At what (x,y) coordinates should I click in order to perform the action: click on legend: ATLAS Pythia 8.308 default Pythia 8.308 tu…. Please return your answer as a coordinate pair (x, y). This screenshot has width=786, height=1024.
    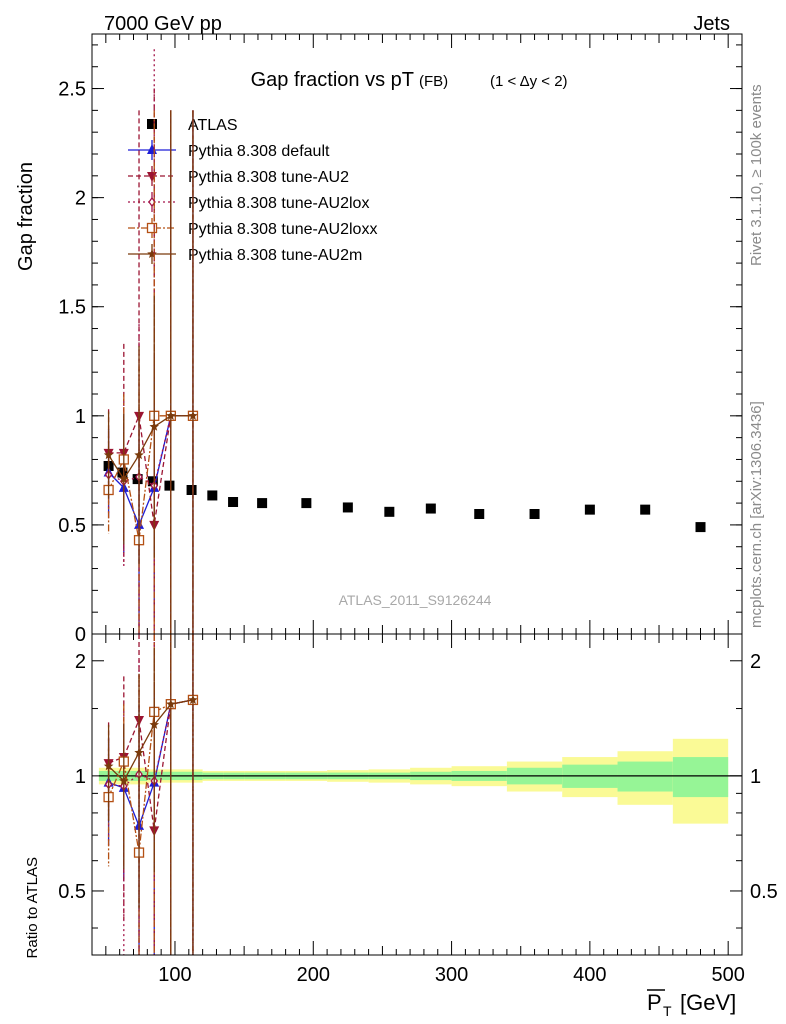
    Looking at the image, I should click on (252, 190).